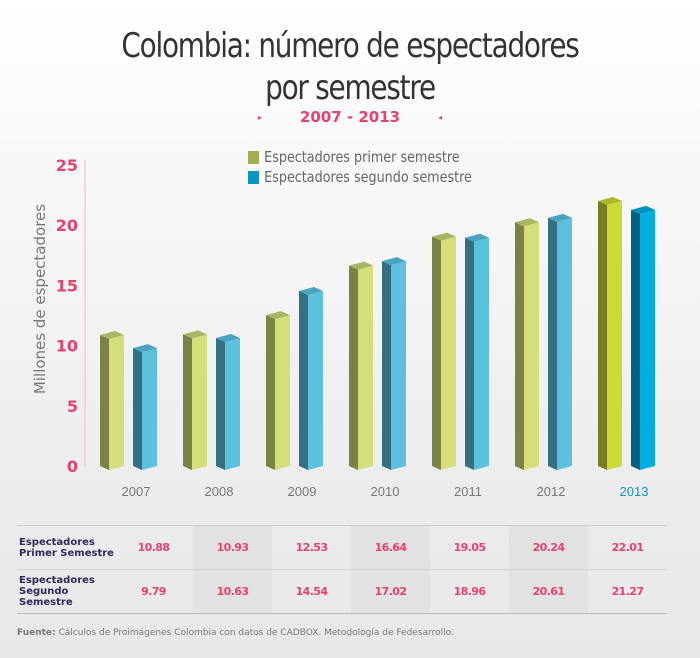  I want to click on x-tick-label: 2007, so click(136, 491).